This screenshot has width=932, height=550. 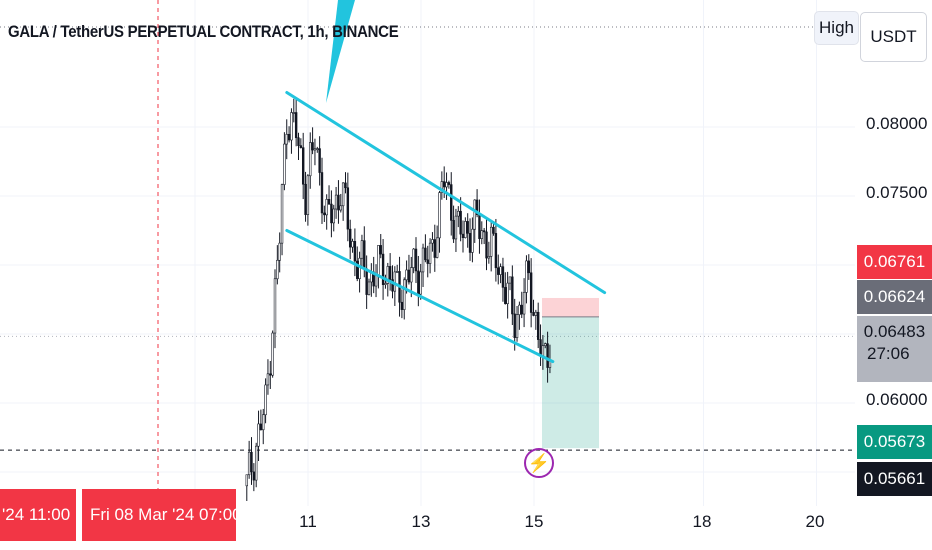 What do you see at coordinates (162, 515) in the screenshot?
I see `crosshair-time-label: Fri 08 Mar '24 07:00` at bounding box center [162, 515].